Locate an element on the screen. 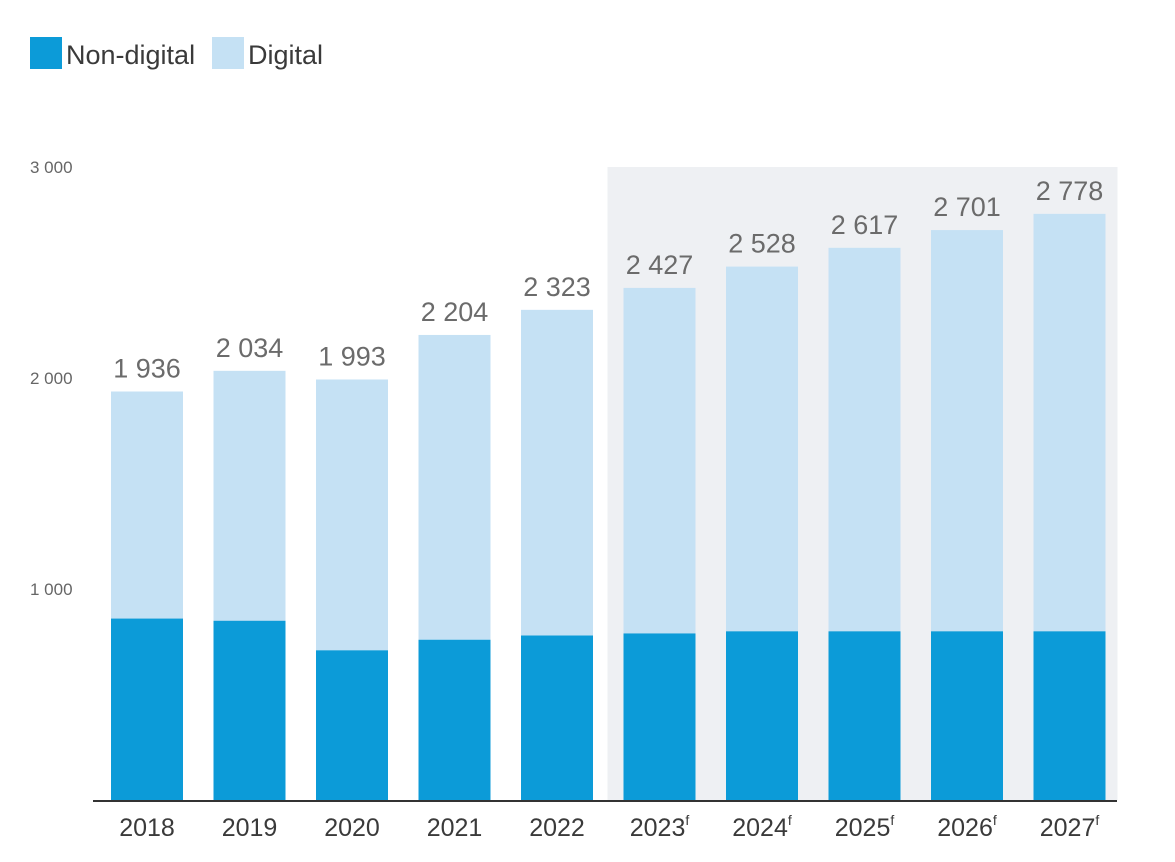 The height and width of the screenshot is (862, 1175). bar-non-digital-2026 is located at coordinates (967, 715).